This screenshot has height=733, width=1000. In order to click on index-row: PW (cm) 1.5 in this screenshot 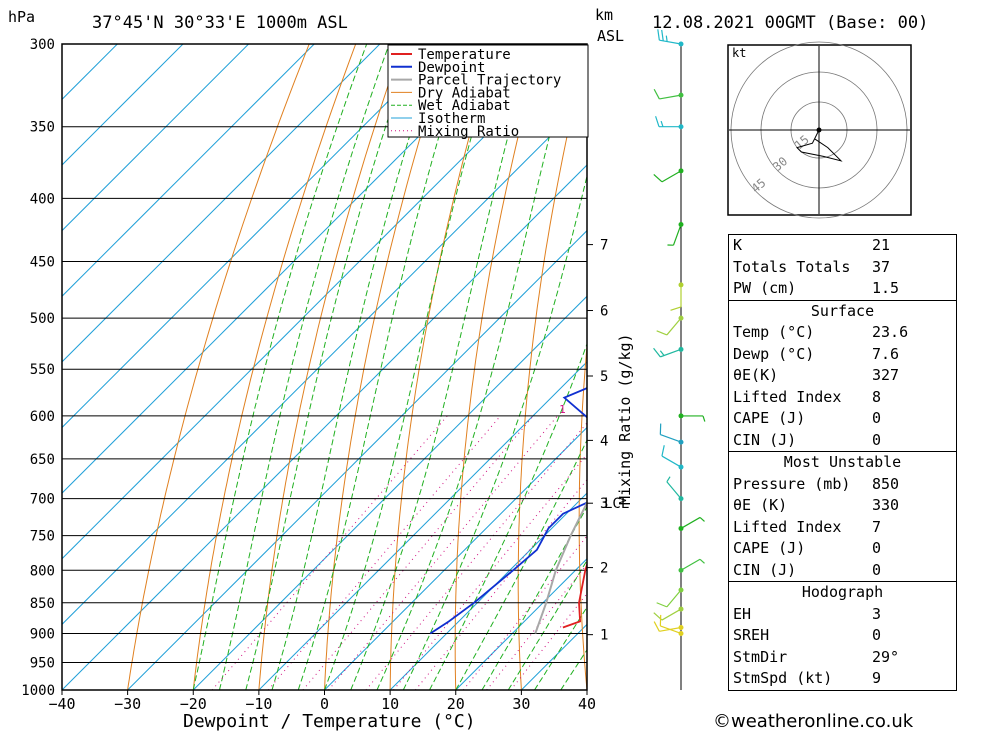, I will do `click(842, 289)`.